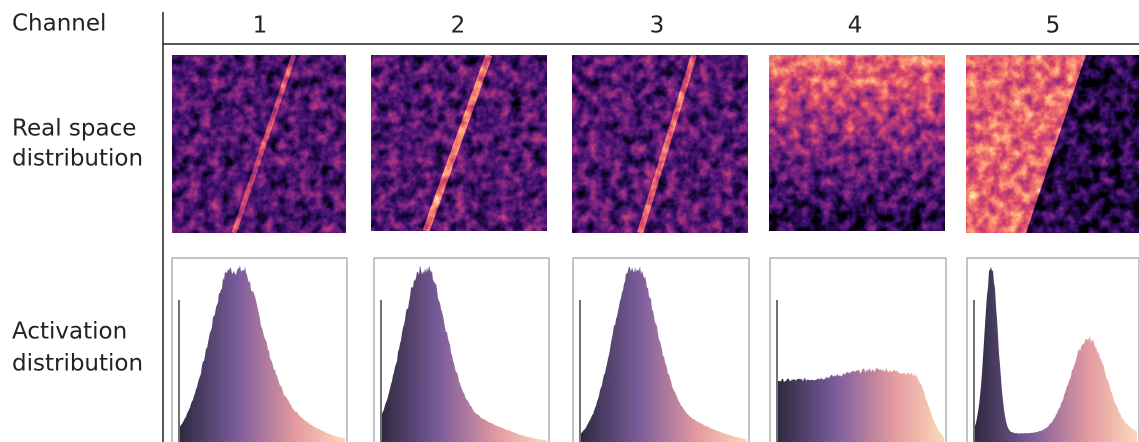 The image size is (1139, 442). I want to click on column-header: 2, so click(458, 26).